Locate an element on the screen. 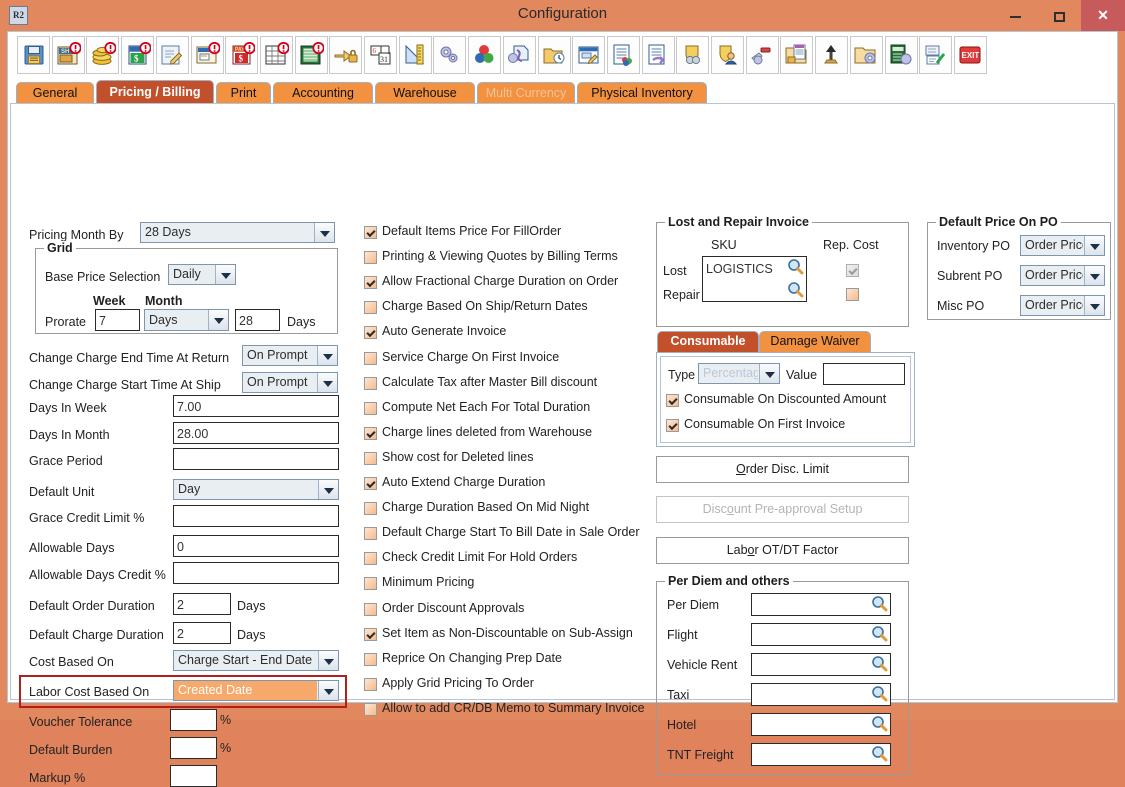 Image resolution: width=1125 pixels, height=787 pixels. grace-credit-limit-input is located at coordinates (256, 516).